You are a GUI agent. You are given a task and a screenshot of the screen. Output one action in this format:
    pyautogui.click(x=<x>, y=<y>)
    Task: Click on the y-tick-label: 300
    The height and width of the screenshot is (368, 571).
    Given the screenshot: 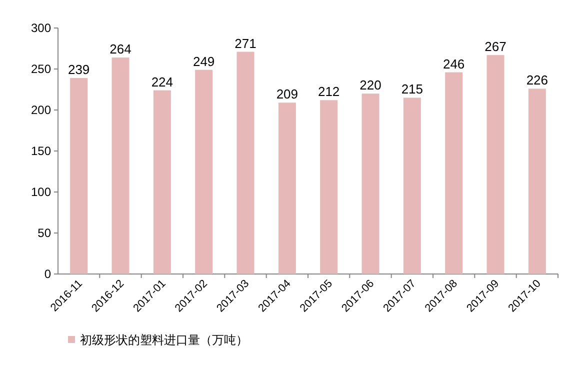 What is the action you would take?
    pyautogui.click(x=41, y=28)
    